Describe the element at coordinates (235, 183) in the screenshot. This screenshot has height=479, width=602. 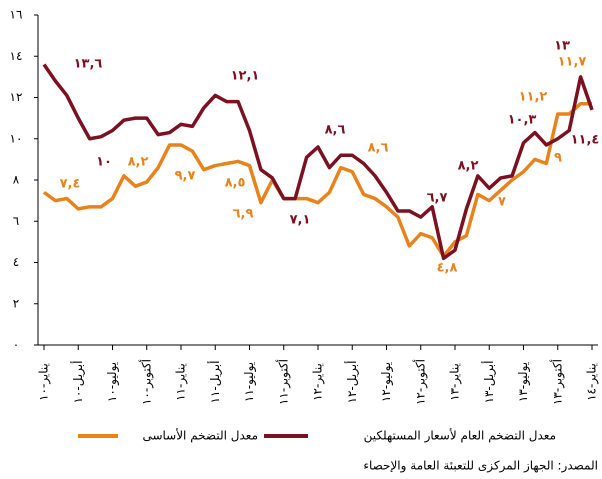
I see `annotation: ٨,٥` at that location.